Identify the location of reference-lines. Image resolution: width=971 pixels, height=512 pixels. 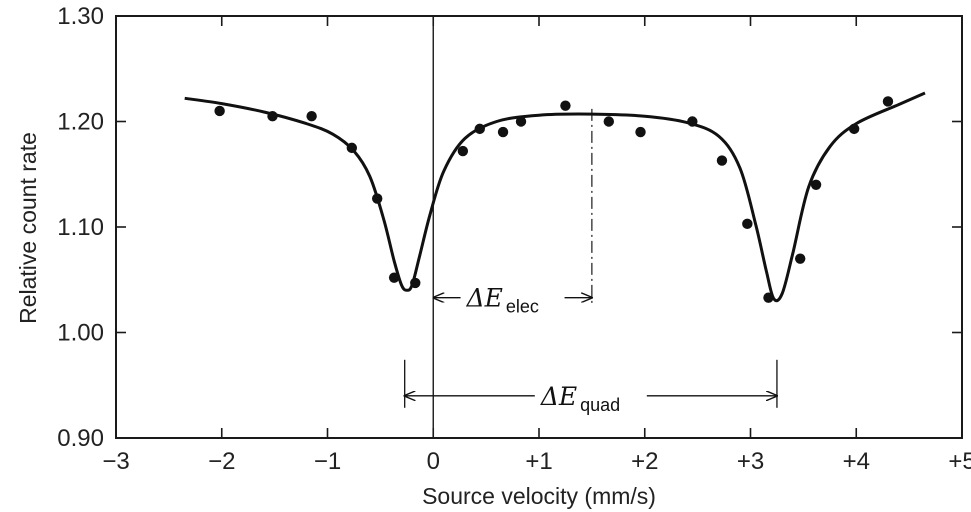
(512, 227).